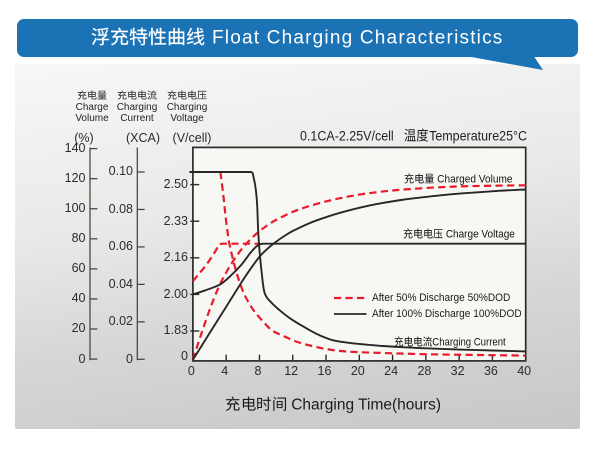 The image size is (600, 451). What do you see at coordinates (187, 118) in the screenshot?
I see `axis-header-charging-voltage-en2: Voltage` at bounding box center [187, 118].